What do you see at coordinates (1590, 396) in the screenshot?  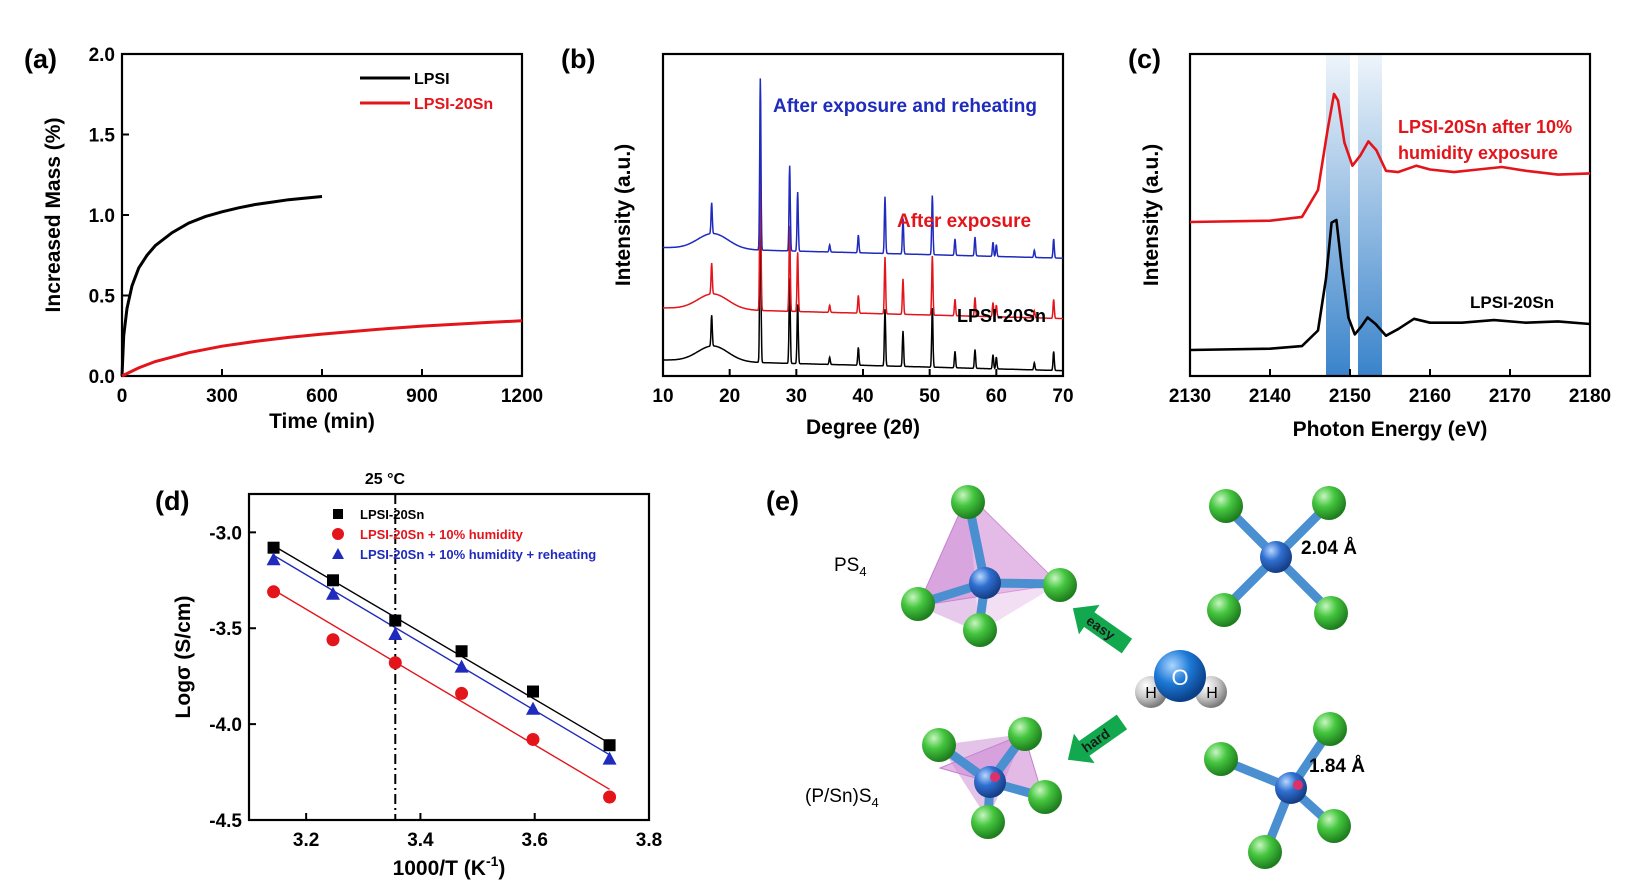 I see `panel-c-xtick-label: 2180` at bounding box center [1590, 396].